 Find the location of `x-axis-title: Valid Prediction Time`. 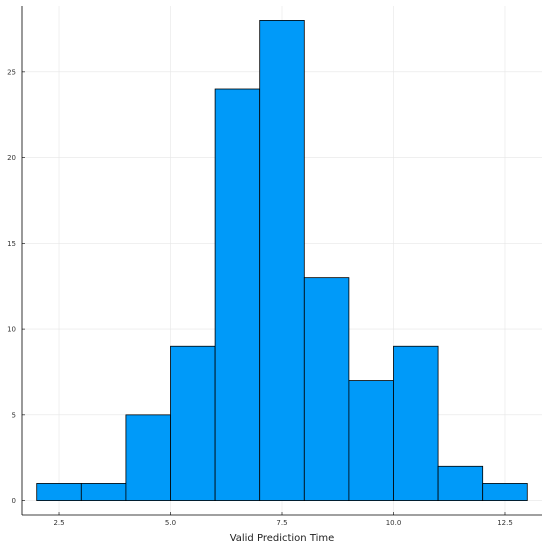

x-axis-title: Valid Prediction Time is located at coordinates (282, 538).